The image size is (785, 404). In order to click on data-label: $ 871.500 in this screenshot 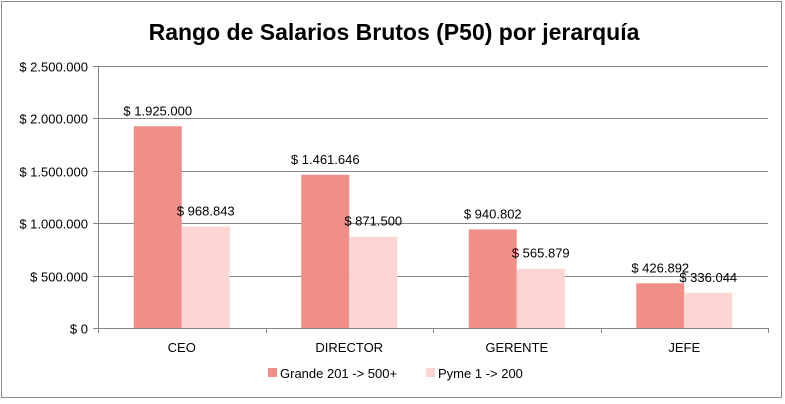, I will do `click(373, 221)`.